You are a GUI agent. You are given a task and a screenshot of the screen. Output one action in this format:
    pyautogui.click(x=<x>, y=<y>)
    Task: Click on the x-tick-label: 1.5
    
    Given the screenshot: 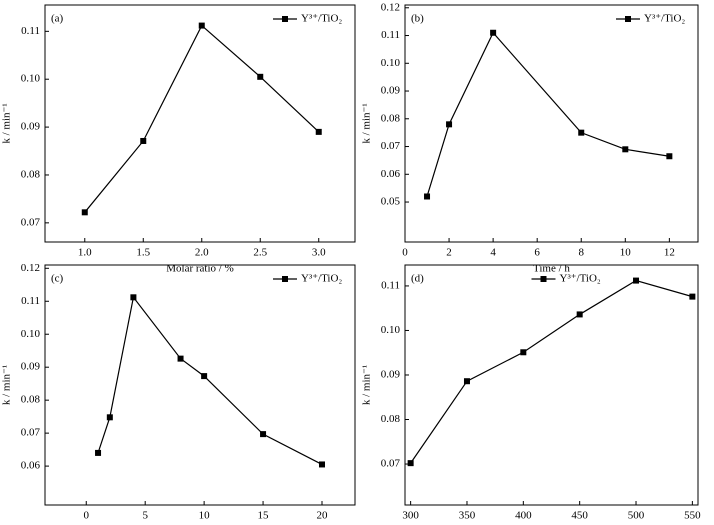 What is the action you would take?
    pyautogui.click(x=143, y=253)
    